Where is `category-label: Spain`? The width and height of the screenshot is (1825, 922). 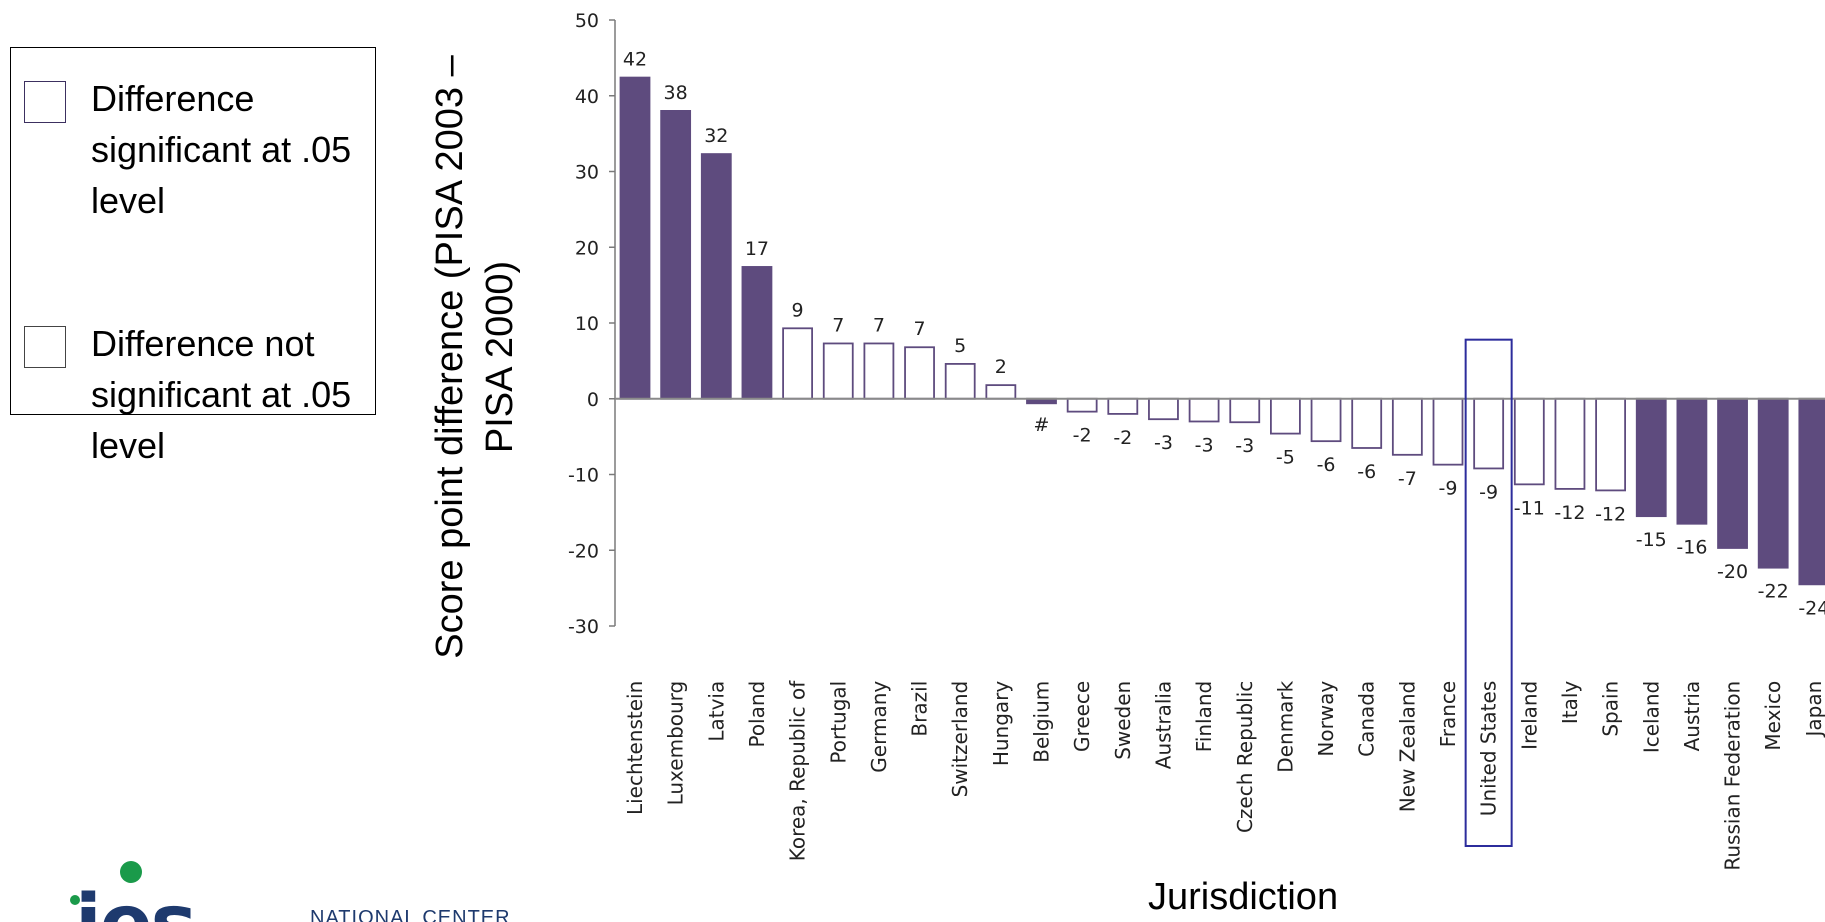
category-label: Spain is located at coordinates (1611, 709).